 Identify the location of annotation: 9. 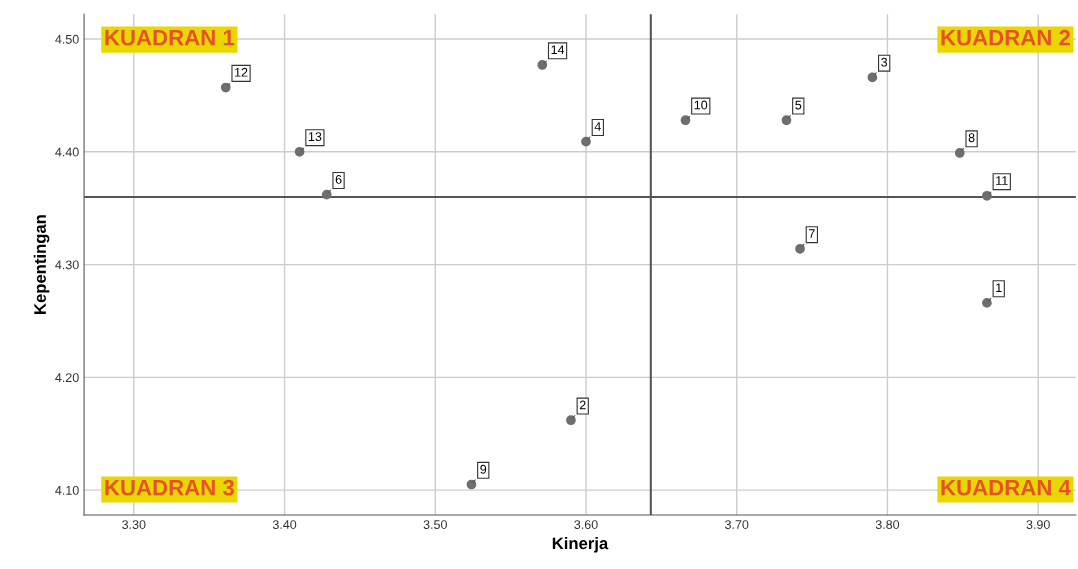
(483, 469).